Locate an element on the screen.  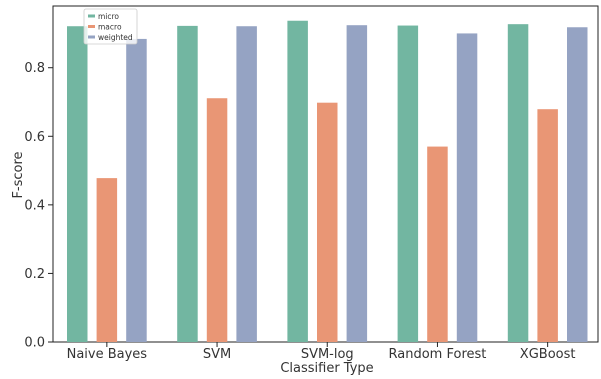
legend-swatch-weighted is located at coordinates (91, 37).